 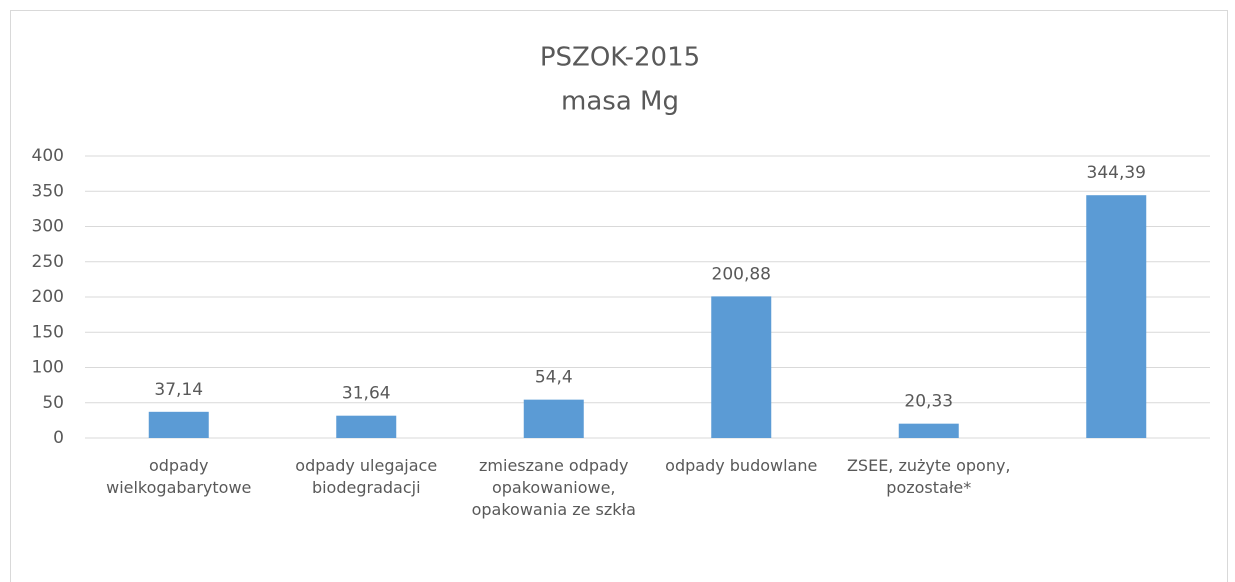 I want to click on data-label: 20,33, so click(x=928, y=402).